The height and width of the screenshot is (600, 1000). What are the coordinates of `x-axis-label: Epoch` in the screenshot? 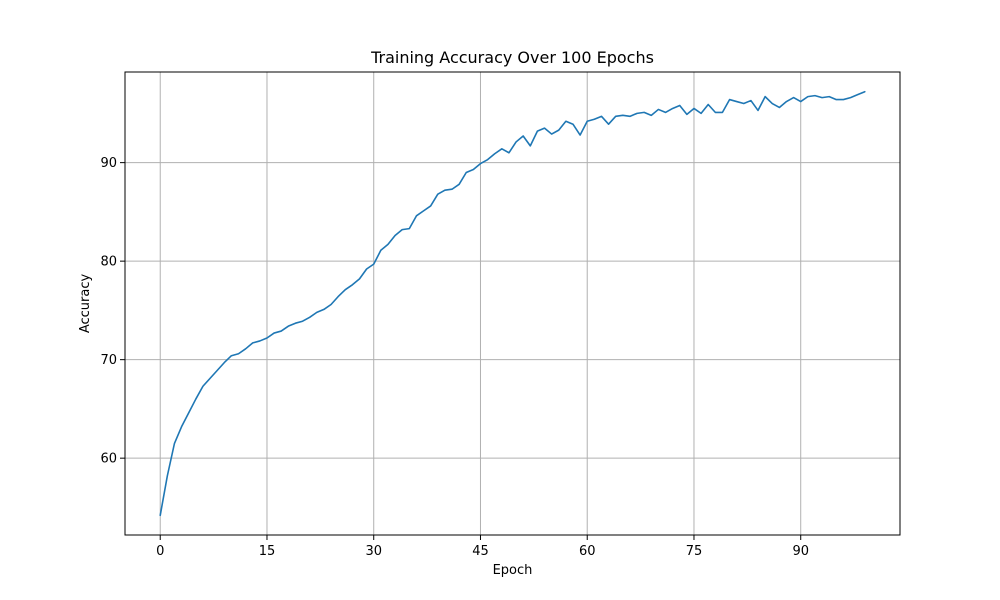 It's located at (513, 570).